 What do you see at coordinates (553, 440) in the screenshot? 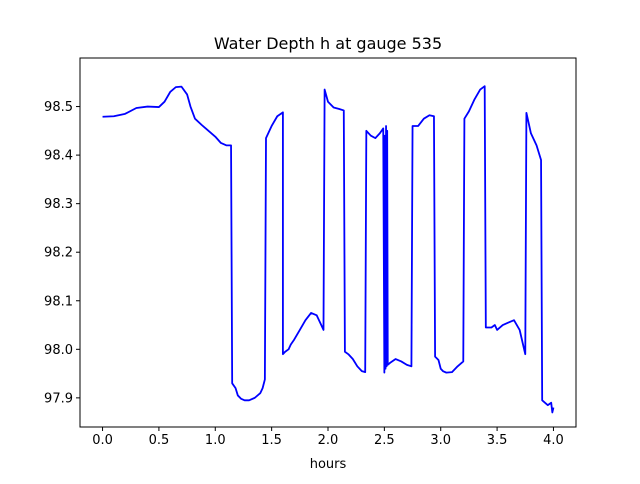
I see `x-tick-label: 4.0` at bounding box center [553, 440].